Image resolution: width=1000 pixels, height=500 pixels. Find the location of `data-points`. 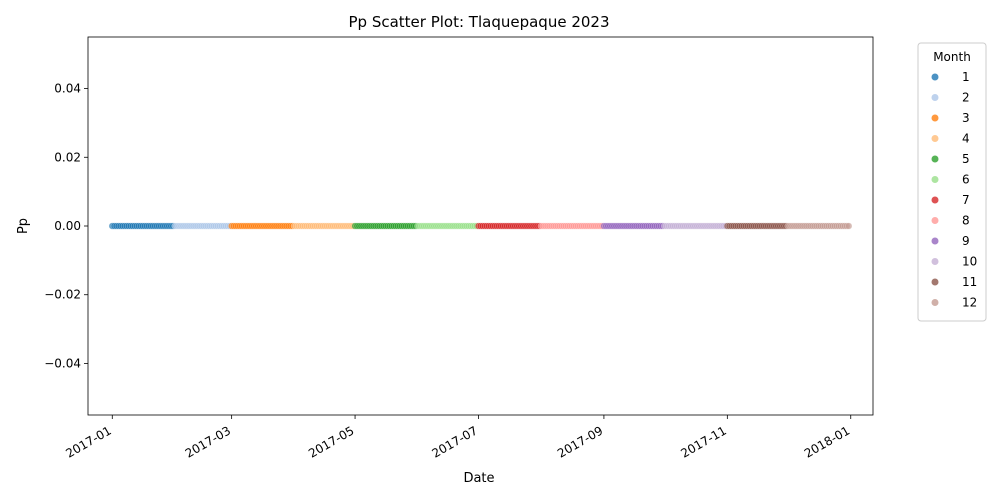

data-points is located at coordinates (480, 226).